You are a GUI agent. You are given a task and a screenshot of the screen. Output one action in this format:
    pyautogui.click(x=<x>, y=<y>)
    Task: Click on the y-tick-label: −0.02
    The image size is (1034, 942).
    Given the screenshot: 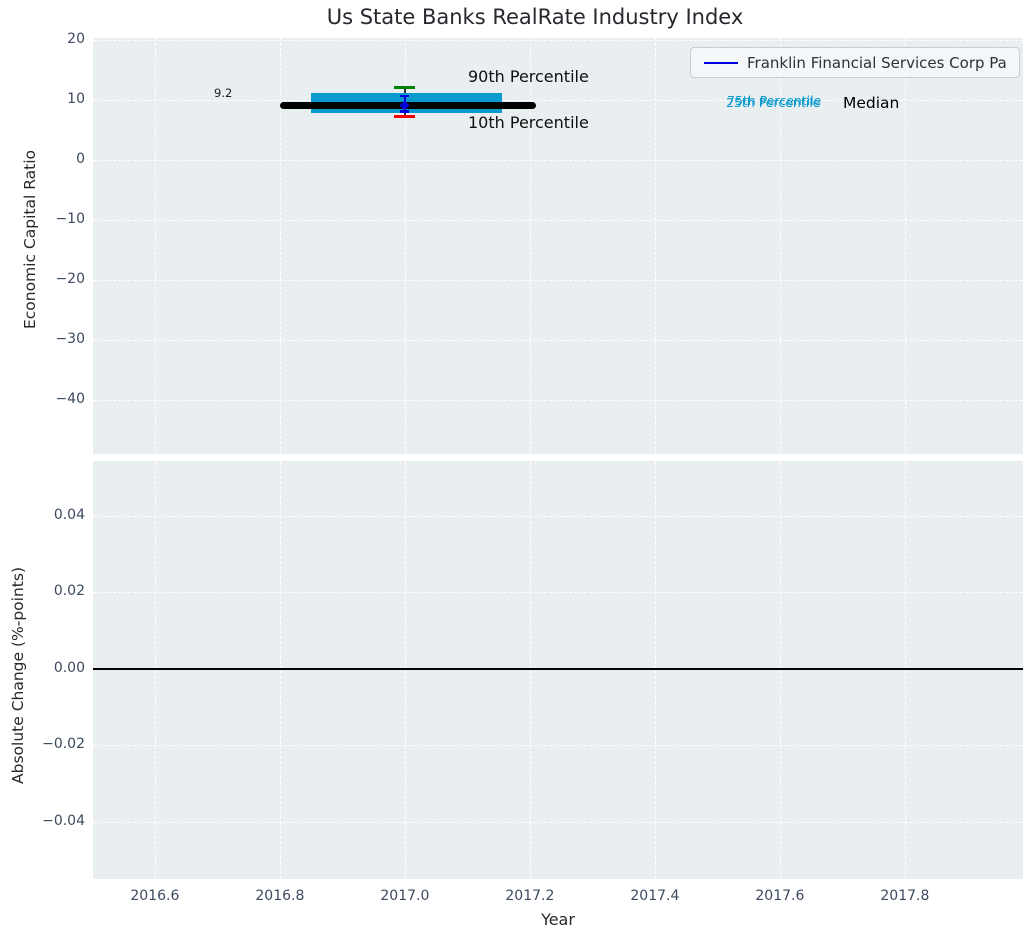 What is the action you would take?
    pyautogui.click(x=63, y=744)
    